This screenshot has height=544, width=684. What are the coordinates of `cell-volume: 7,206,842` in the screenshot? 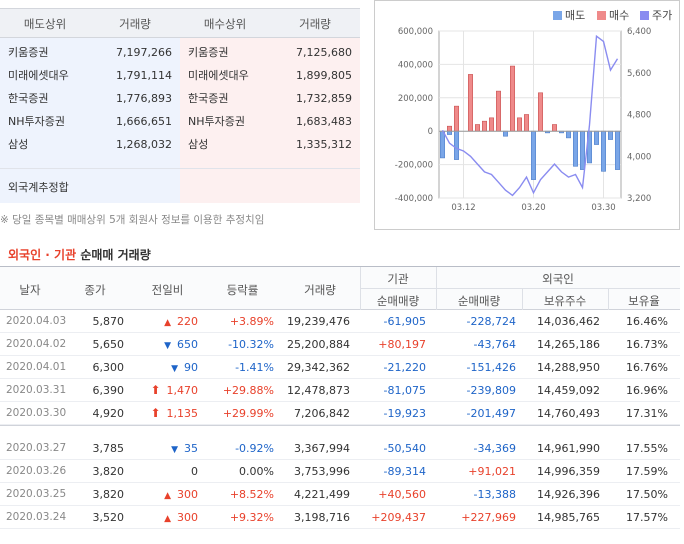 It's located at (322, 413).